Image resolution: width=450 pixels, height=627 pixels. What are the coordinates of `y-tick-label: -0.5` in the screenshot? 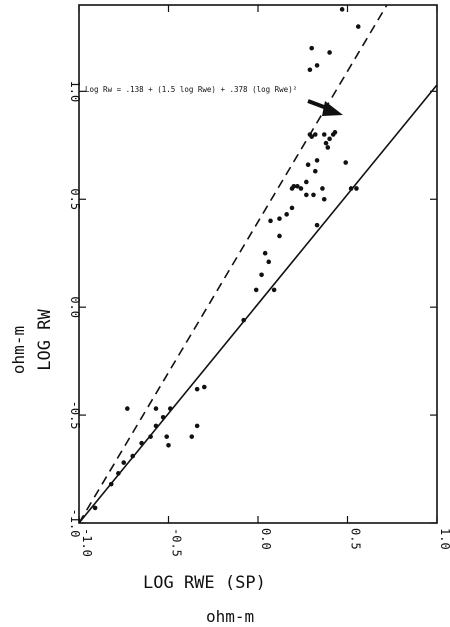 It's located at (75, 415).